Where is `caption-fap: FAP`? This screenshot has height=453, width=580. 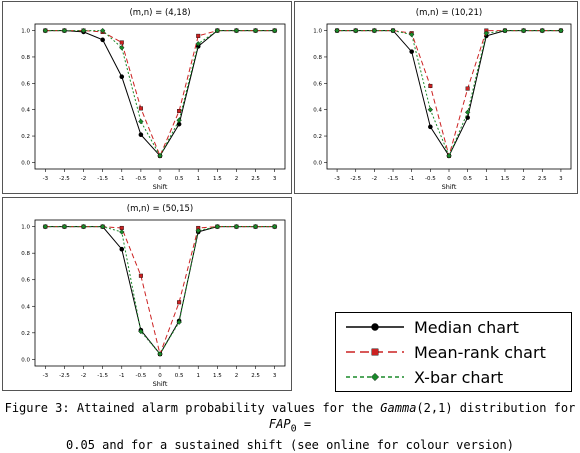
caption-fap: FAP is located at coordinates (279, 424).